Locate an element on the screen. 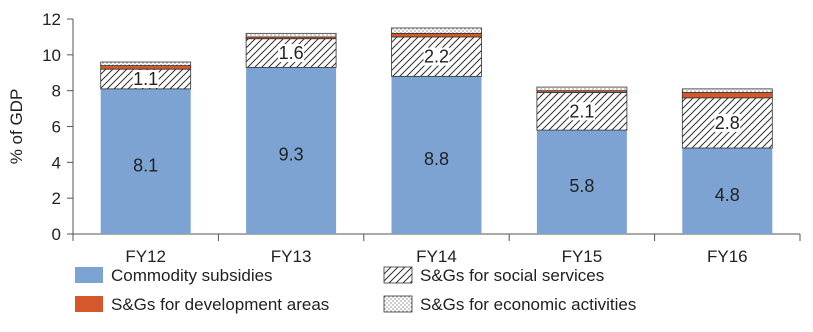  legend-item: S&Gs for development areas is located at coordinates (202, 304).